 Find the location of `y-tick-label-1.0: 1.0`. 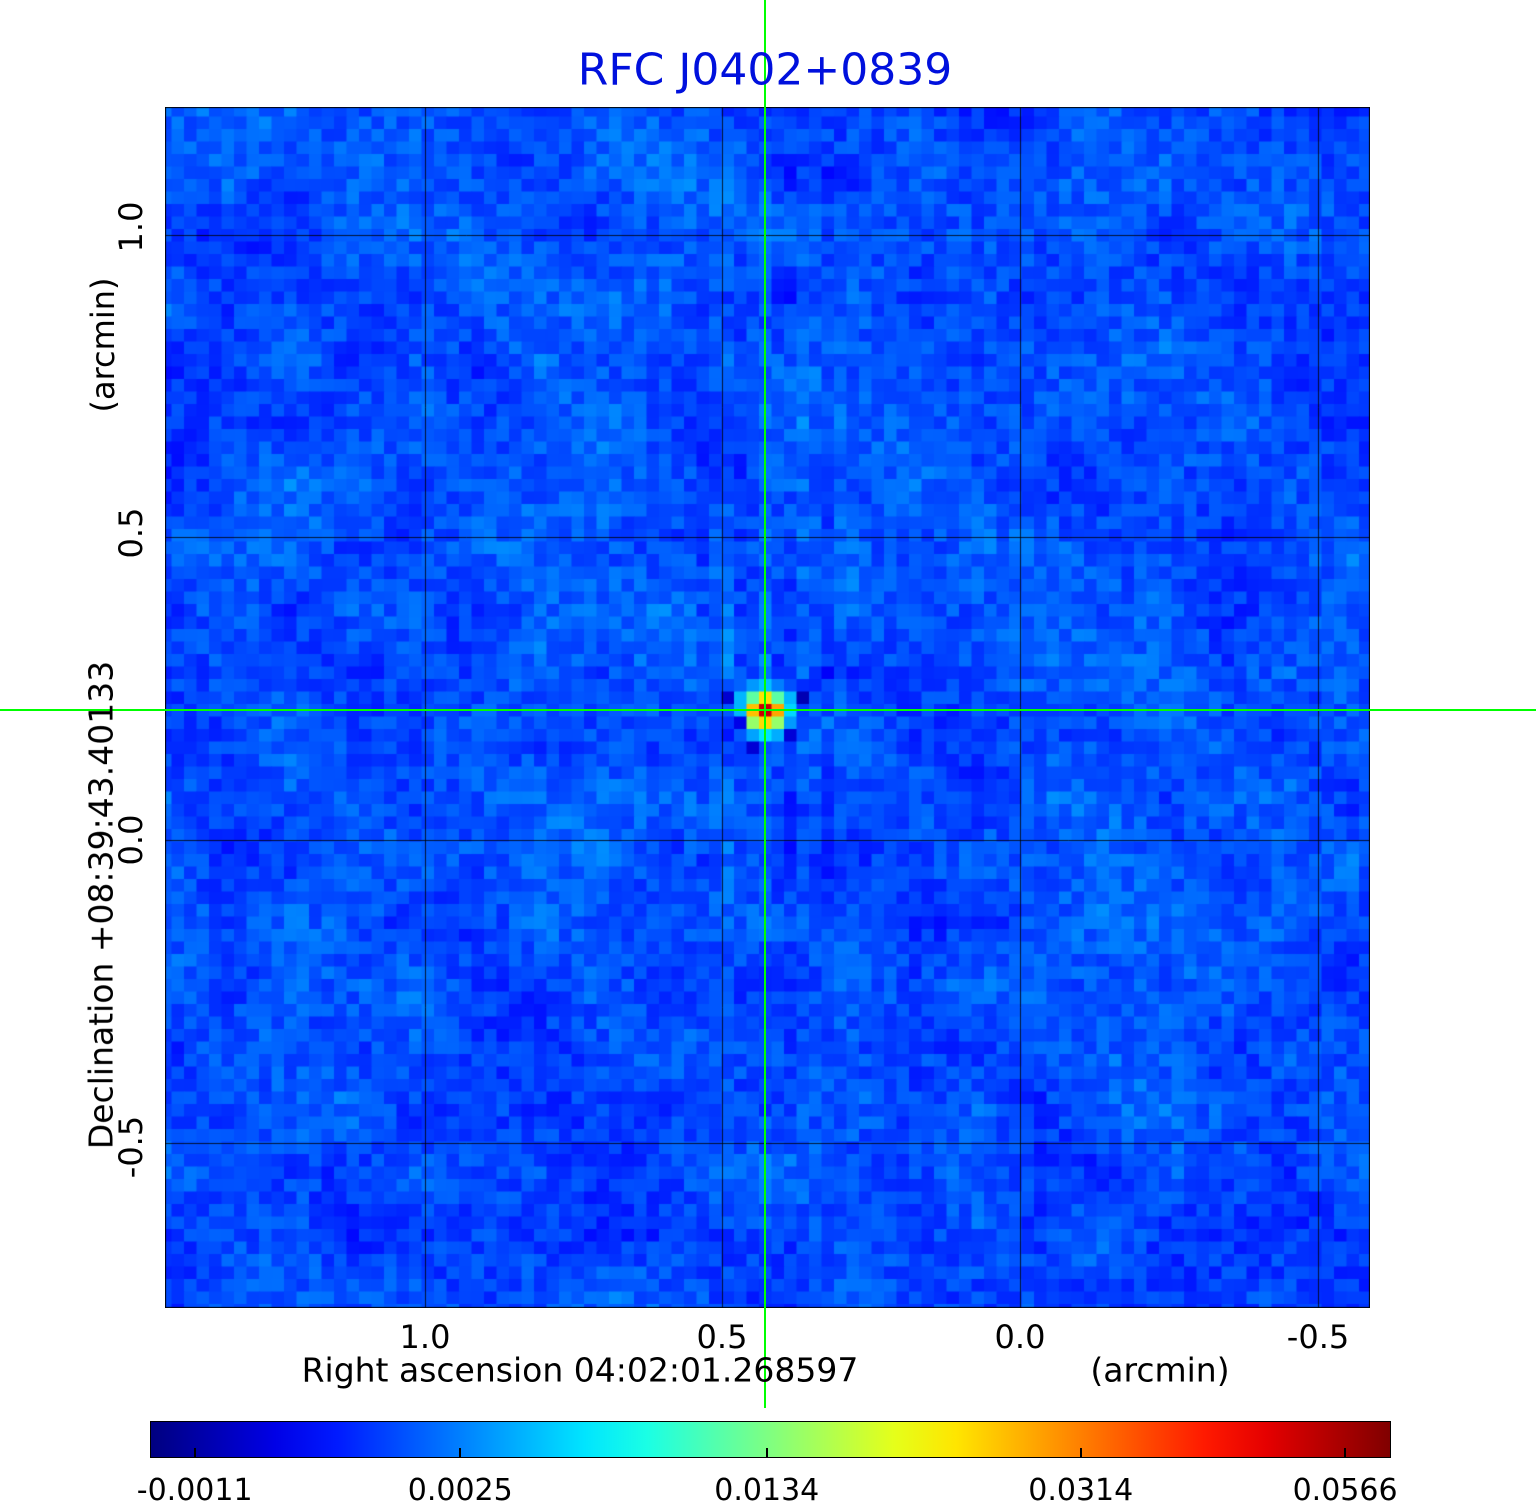

y-tick-label-1.0: 1.0 is located at coordinates (131, 227).